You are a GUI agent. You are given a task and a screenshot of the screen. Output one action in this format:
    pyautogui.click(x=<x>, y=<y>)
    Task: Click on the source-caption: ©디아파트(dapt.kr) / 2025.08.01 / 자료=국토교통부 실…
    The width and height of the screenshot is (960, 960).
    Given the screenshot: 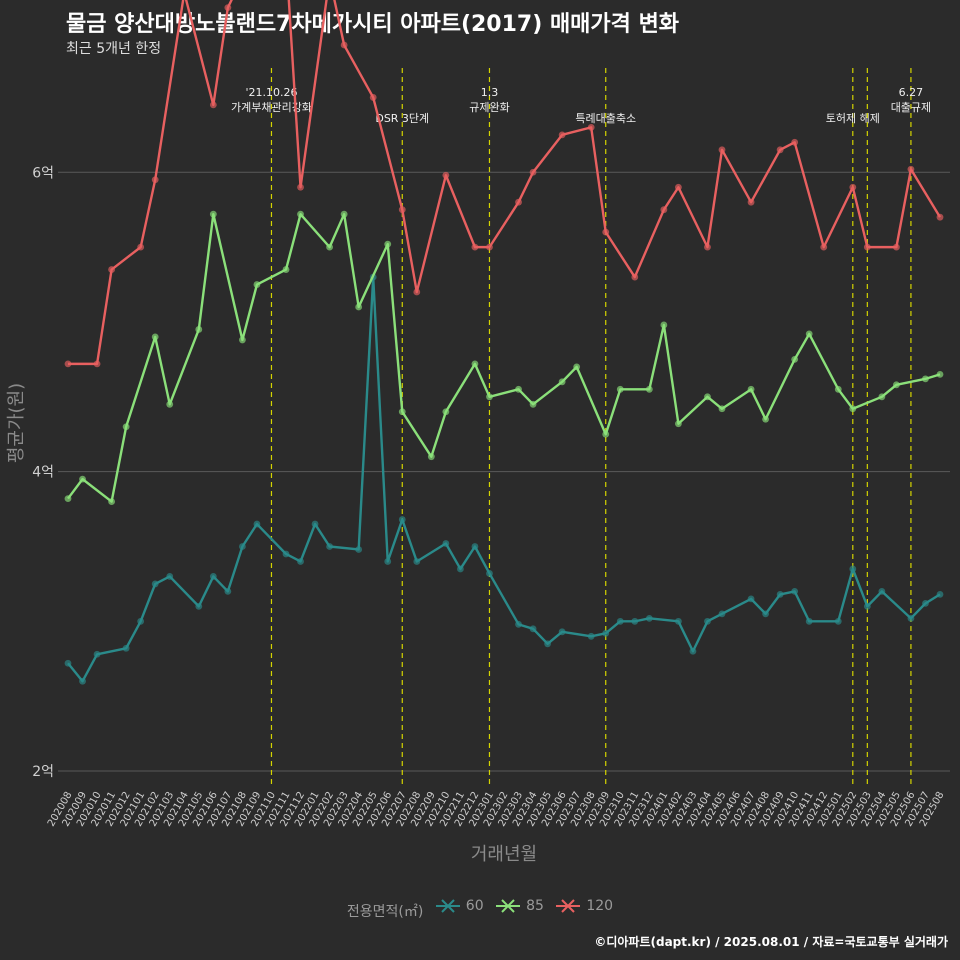 What is the action you would take?
    pyautogui.click(x=771, y=942)
    